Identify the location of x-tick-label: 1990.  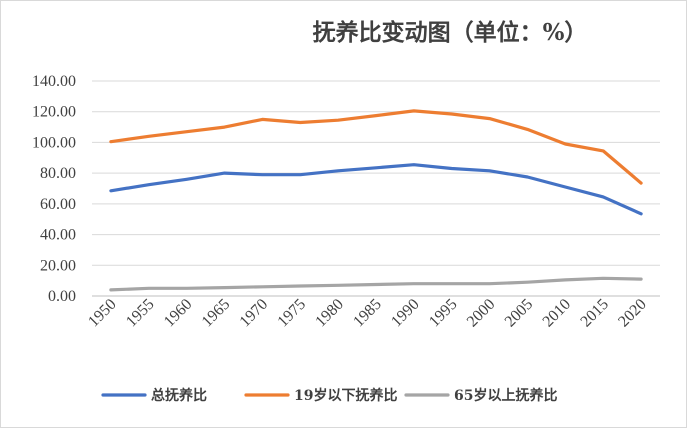
(405, 313).